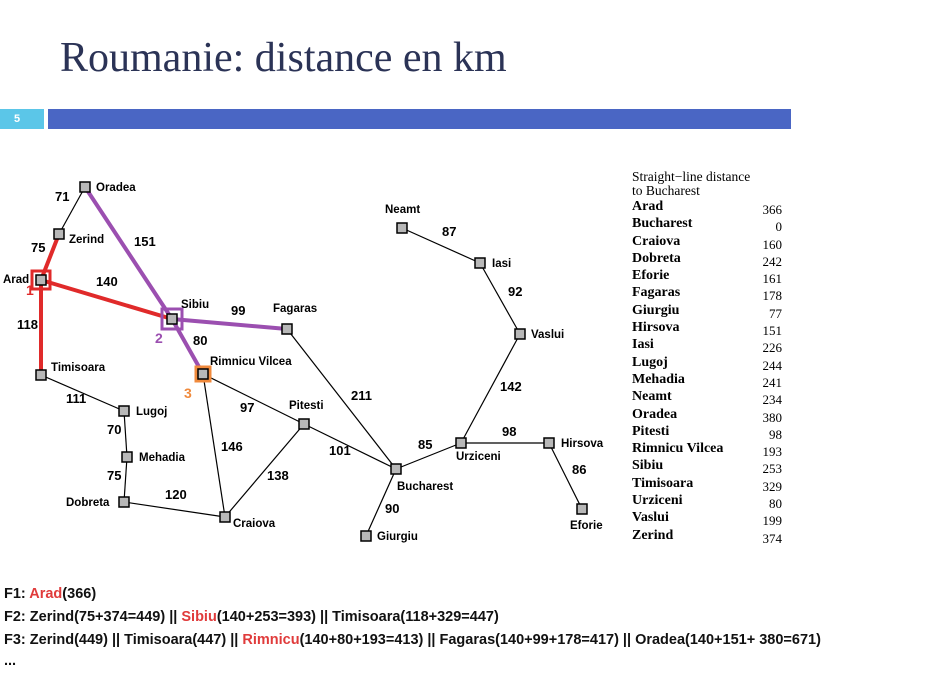 Image resolution: width=937 pixels, height=678 pixels. I want to click on dist-fagaras-bucharest: 211, so click(361, 395).